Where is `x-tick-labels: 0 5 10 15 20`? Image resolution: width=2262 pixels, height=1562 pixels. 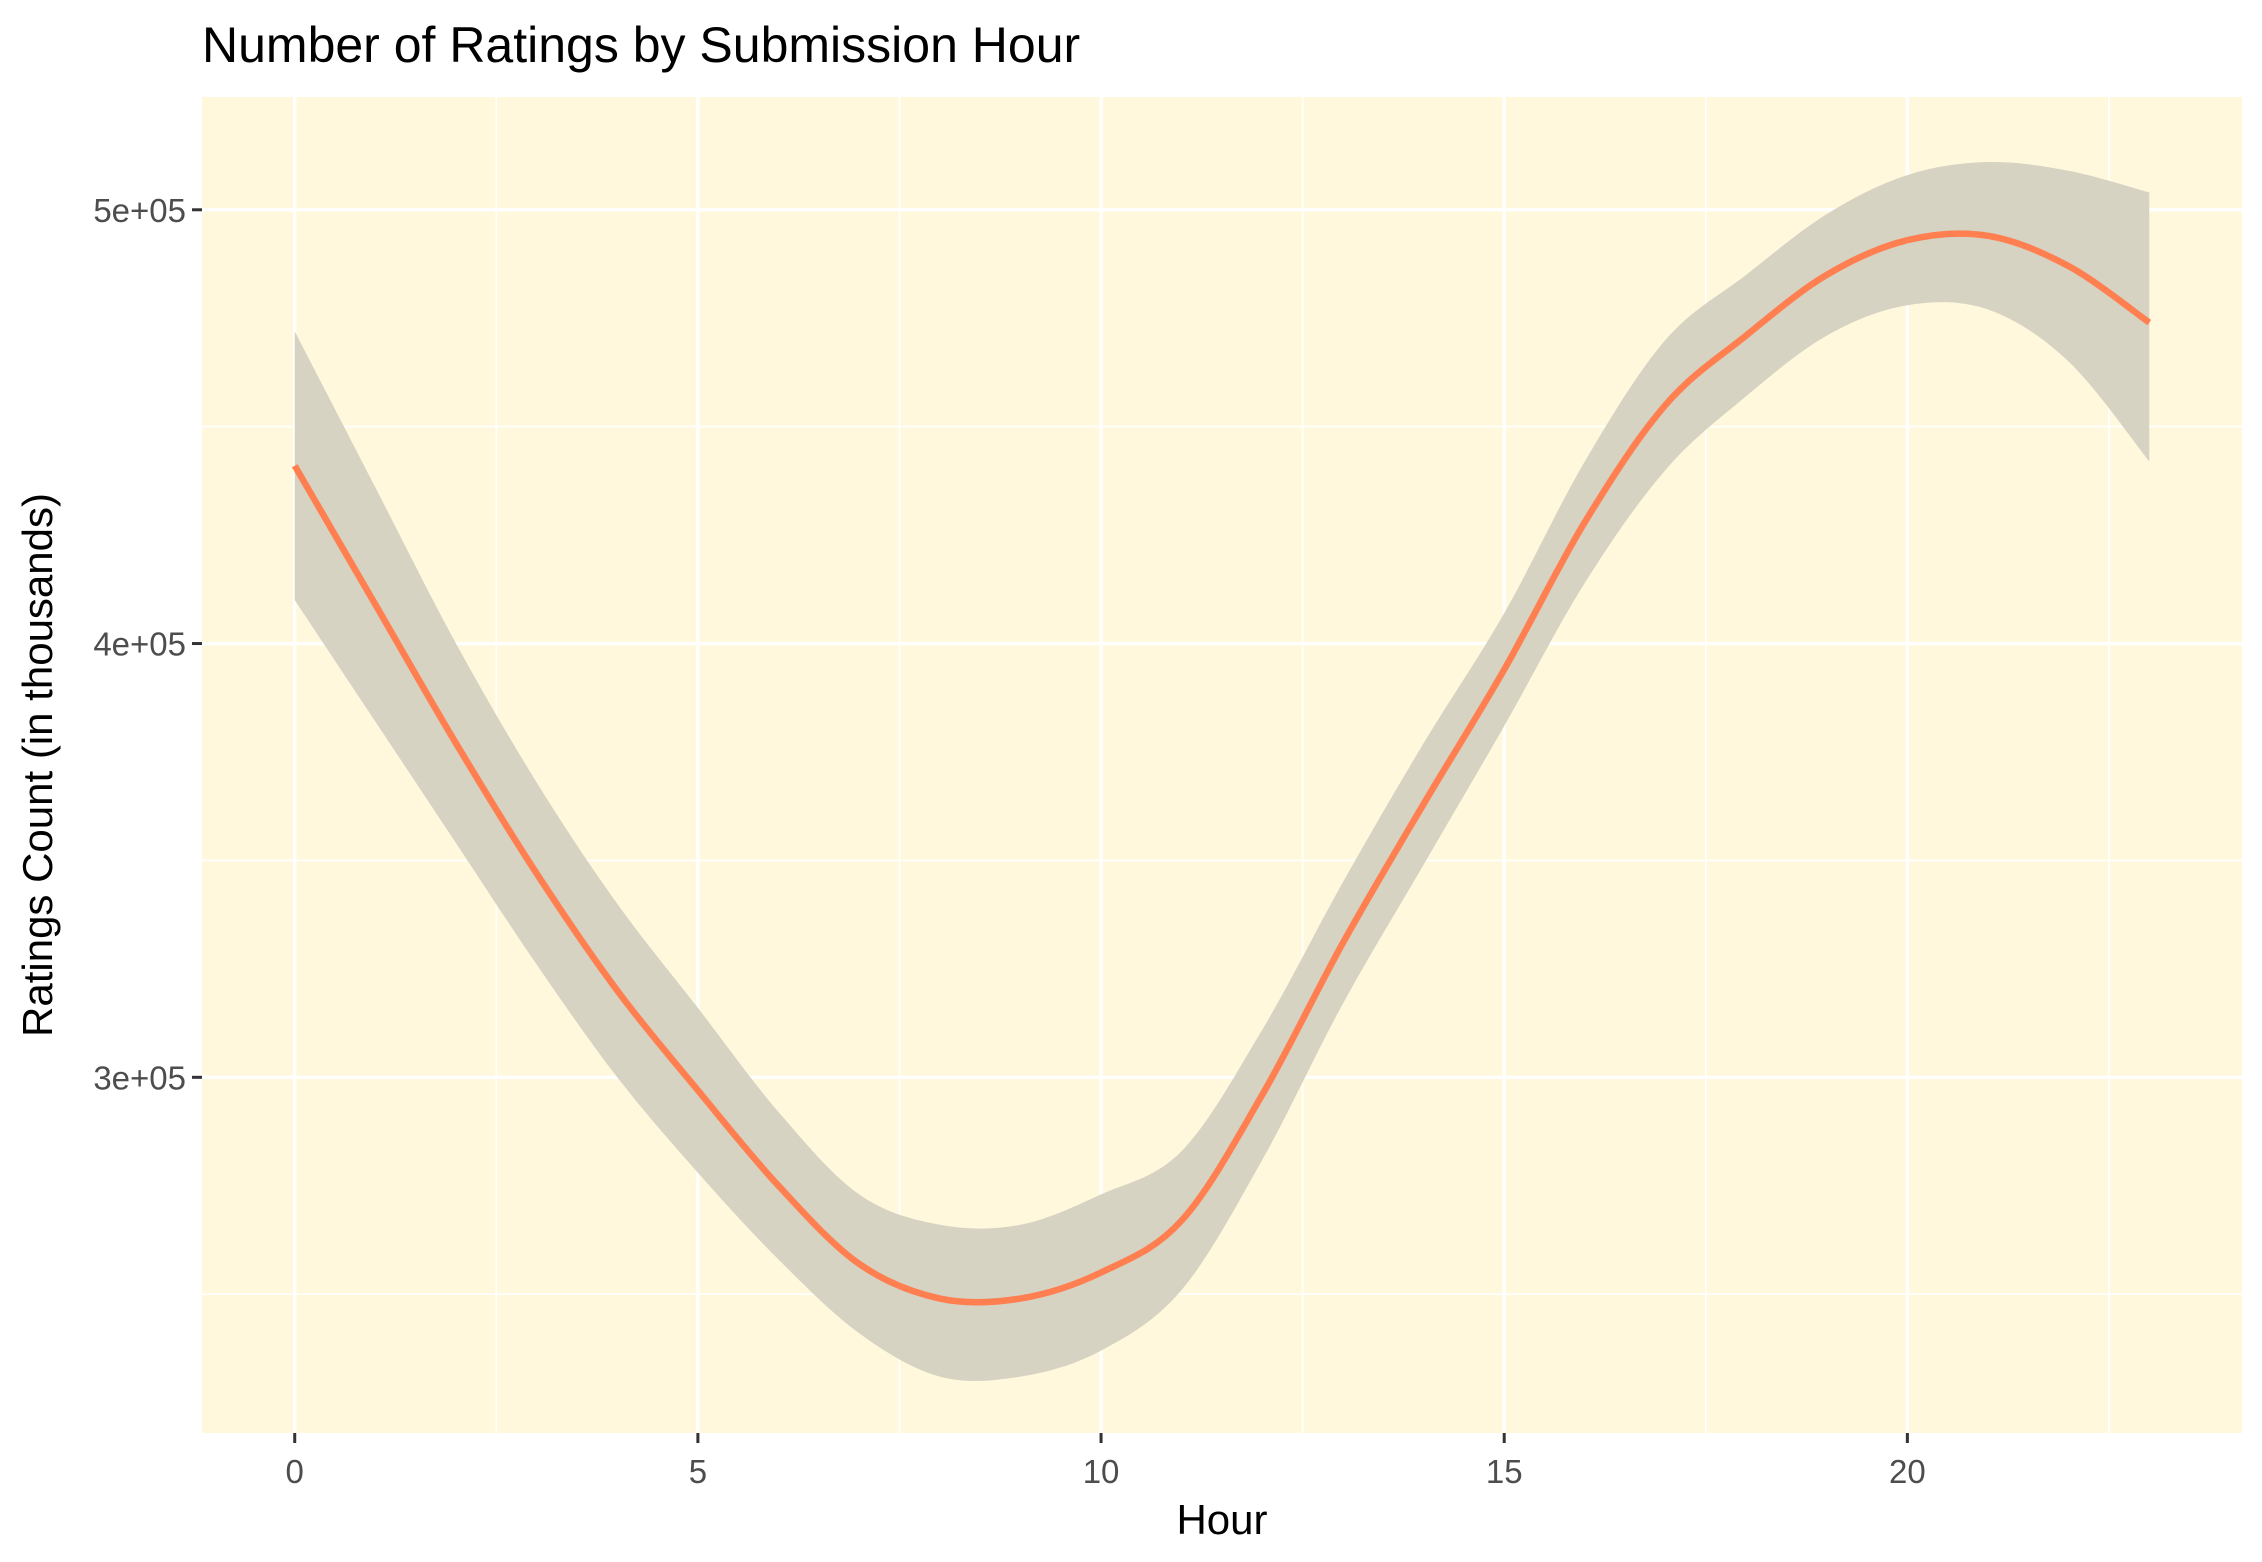 x-tick-labels: 0 5 10 15 20 is located at coordinates (1106, 1471).